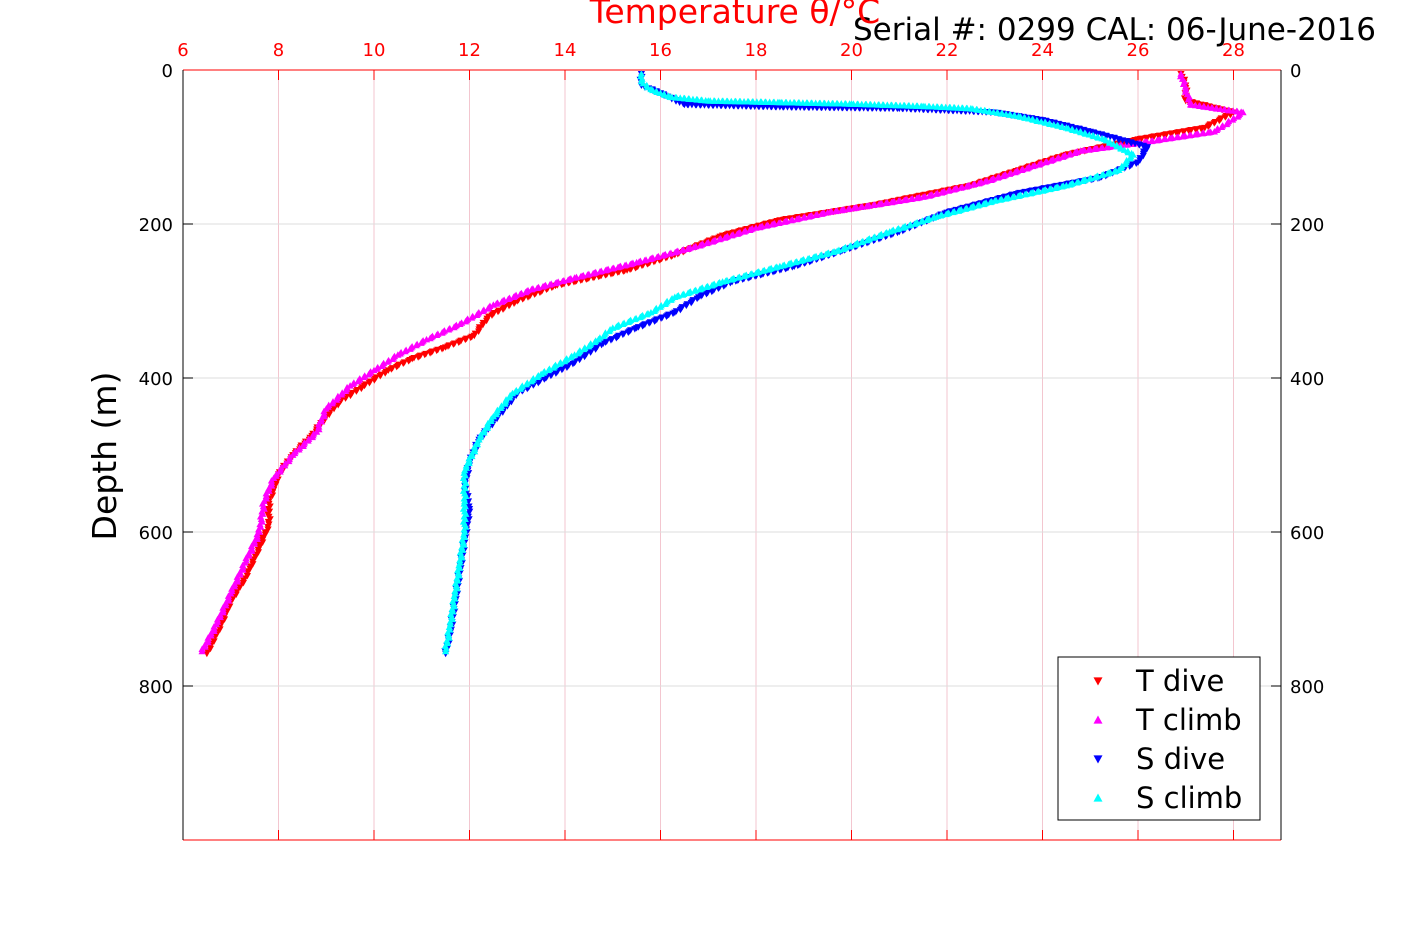 This screenshot has width=1417, height=945. What do you see at coordinates (660, 50) in the screenshot?
I see `x-tick-label: 16` at bounding box center [660, 50].